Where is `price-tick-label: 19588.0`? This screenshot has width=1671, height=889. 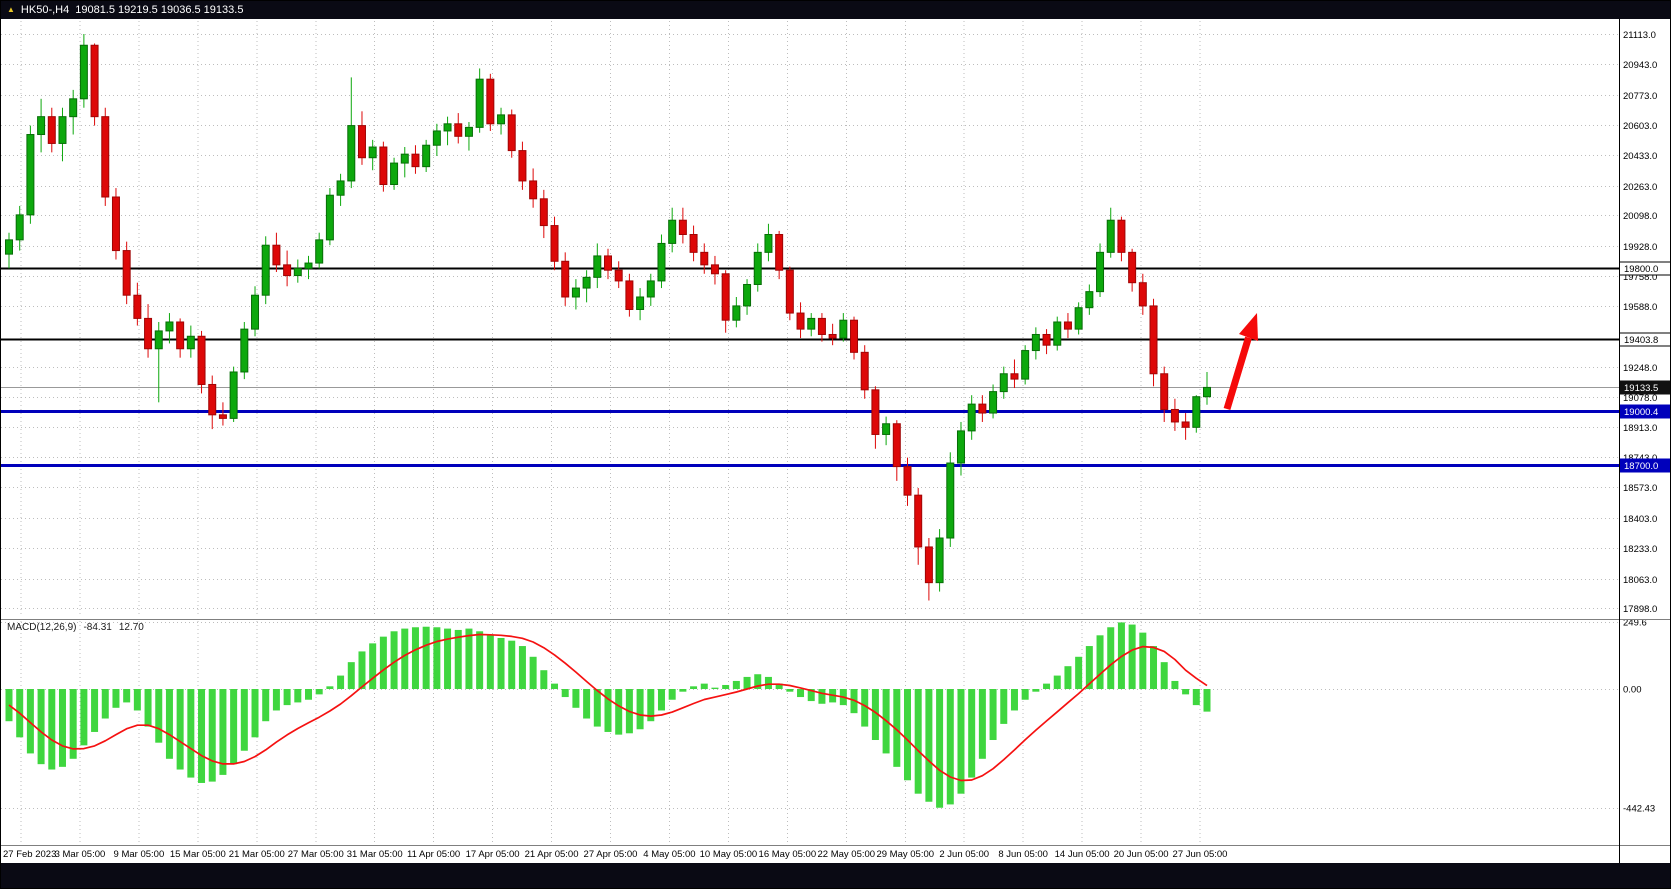
price-tick-label: 19588.0 is located at coordinates (1640, 307).